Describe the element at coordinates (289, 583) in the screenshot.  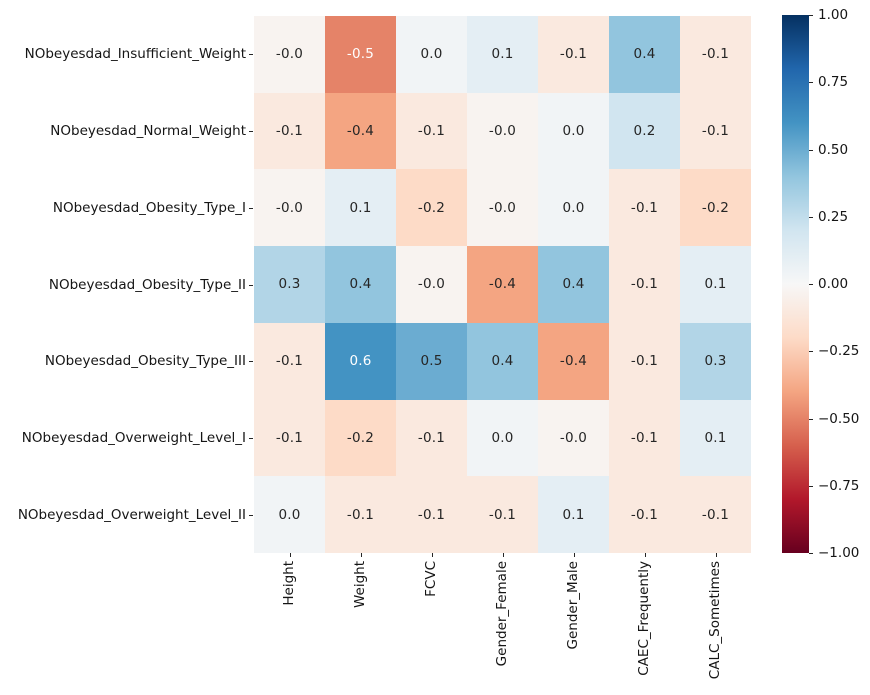
I see `x-tick-label: Height` at that location.